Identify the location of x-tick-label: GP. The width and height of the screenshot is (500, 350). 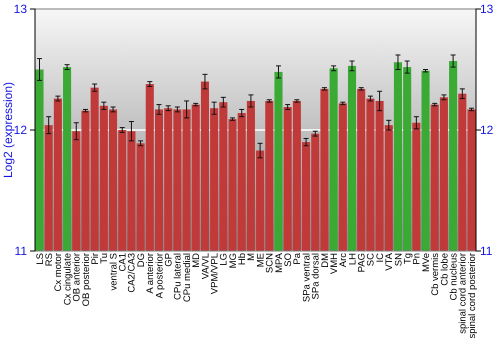
(169, 260).